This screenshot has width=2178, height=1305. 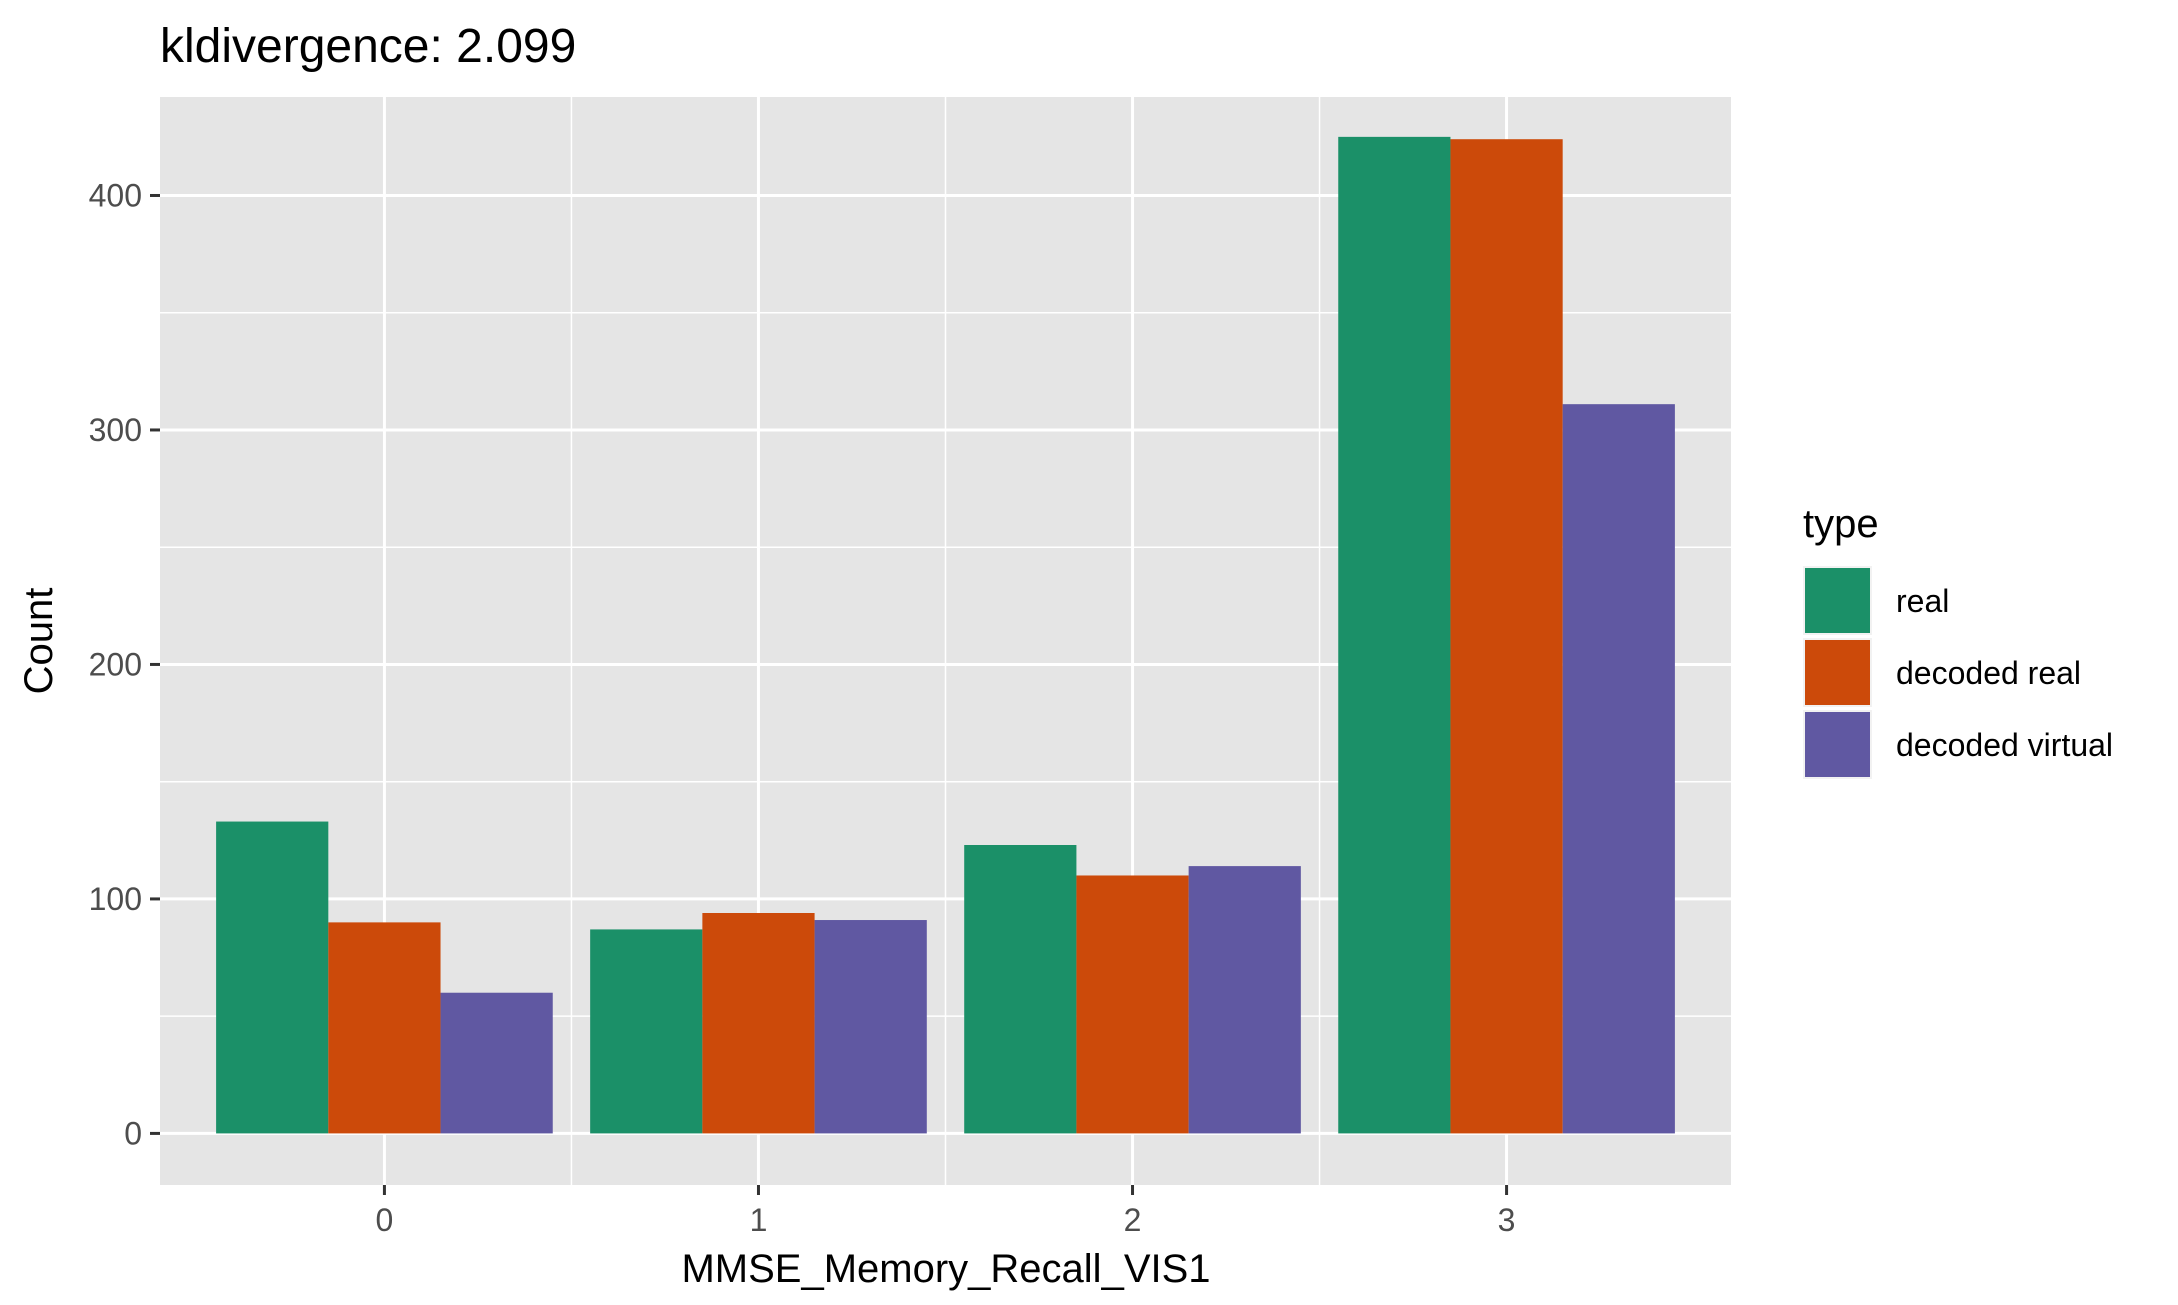 I want to click on y-axis: 0 100 200 300 400, so click(x=124, y=664).